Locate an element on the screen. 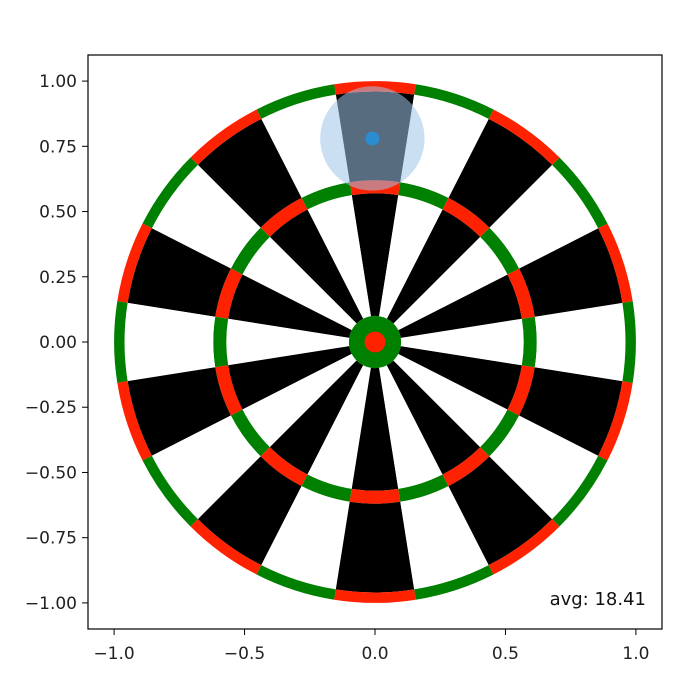 The width and height of the screenshot is (700, 700). y-tick-label: −0.50 is located at coordinates (51, 473).